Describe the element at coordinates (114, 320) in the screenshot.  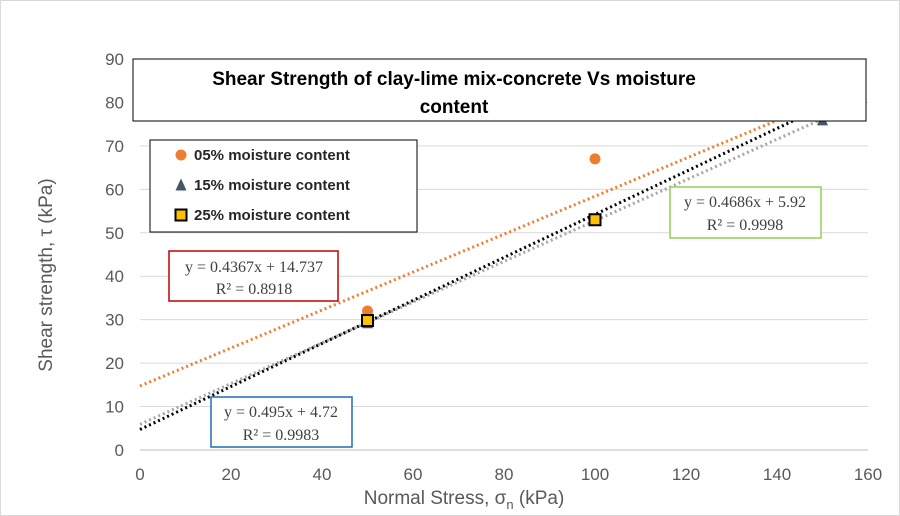
I see `y-tick-label: 30` at that location.